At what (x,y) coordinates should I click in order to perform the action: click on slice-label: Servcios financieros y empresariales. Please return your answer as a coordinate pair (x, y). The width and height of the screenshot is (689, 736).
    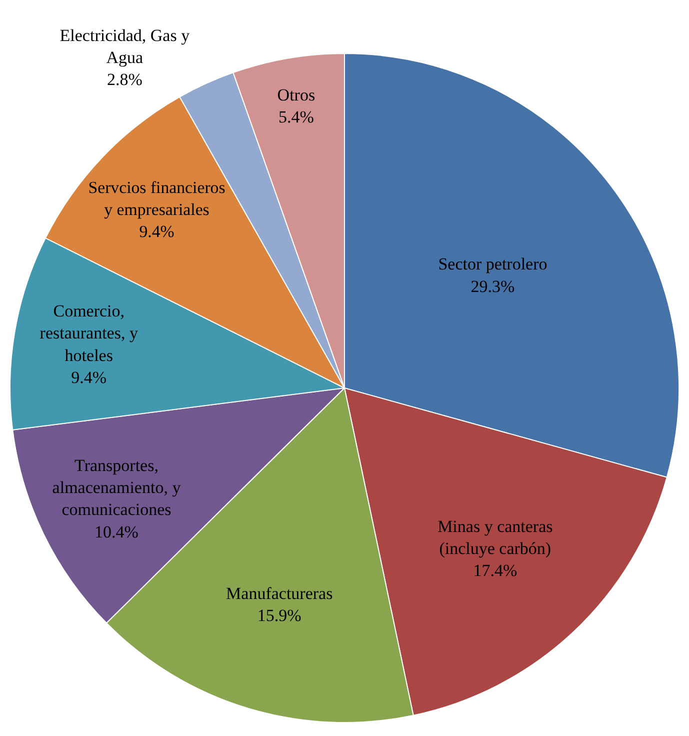
    Looking at the image, I should click on (157, 198).